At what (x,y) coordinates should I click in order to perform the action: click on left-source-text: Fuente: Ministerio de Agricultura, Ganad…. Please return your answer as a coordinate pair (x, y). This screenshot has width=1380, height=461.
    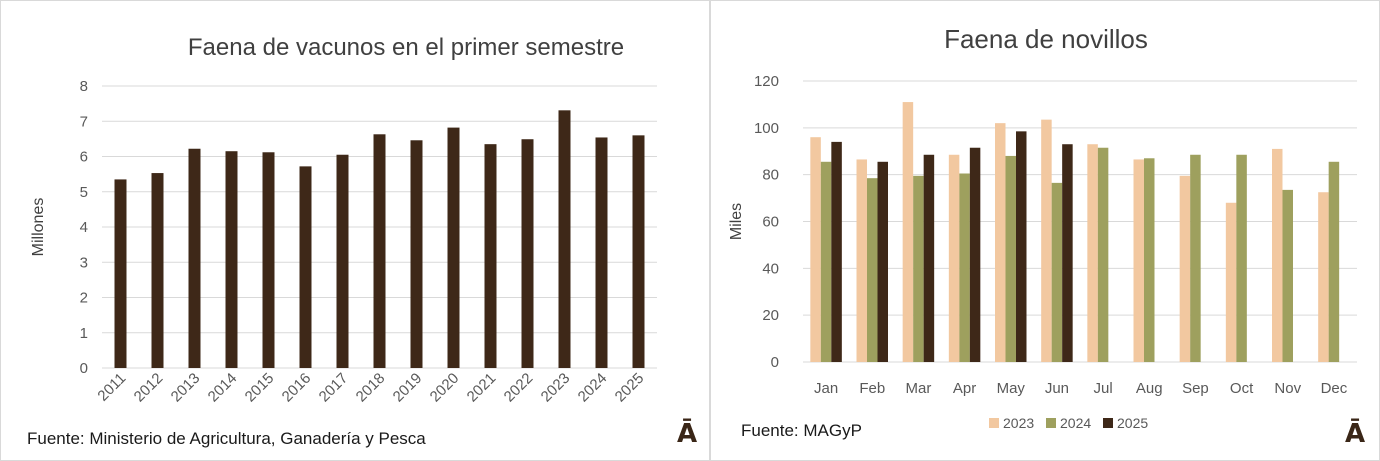
    Looking at the image, I should click on (226, 438).